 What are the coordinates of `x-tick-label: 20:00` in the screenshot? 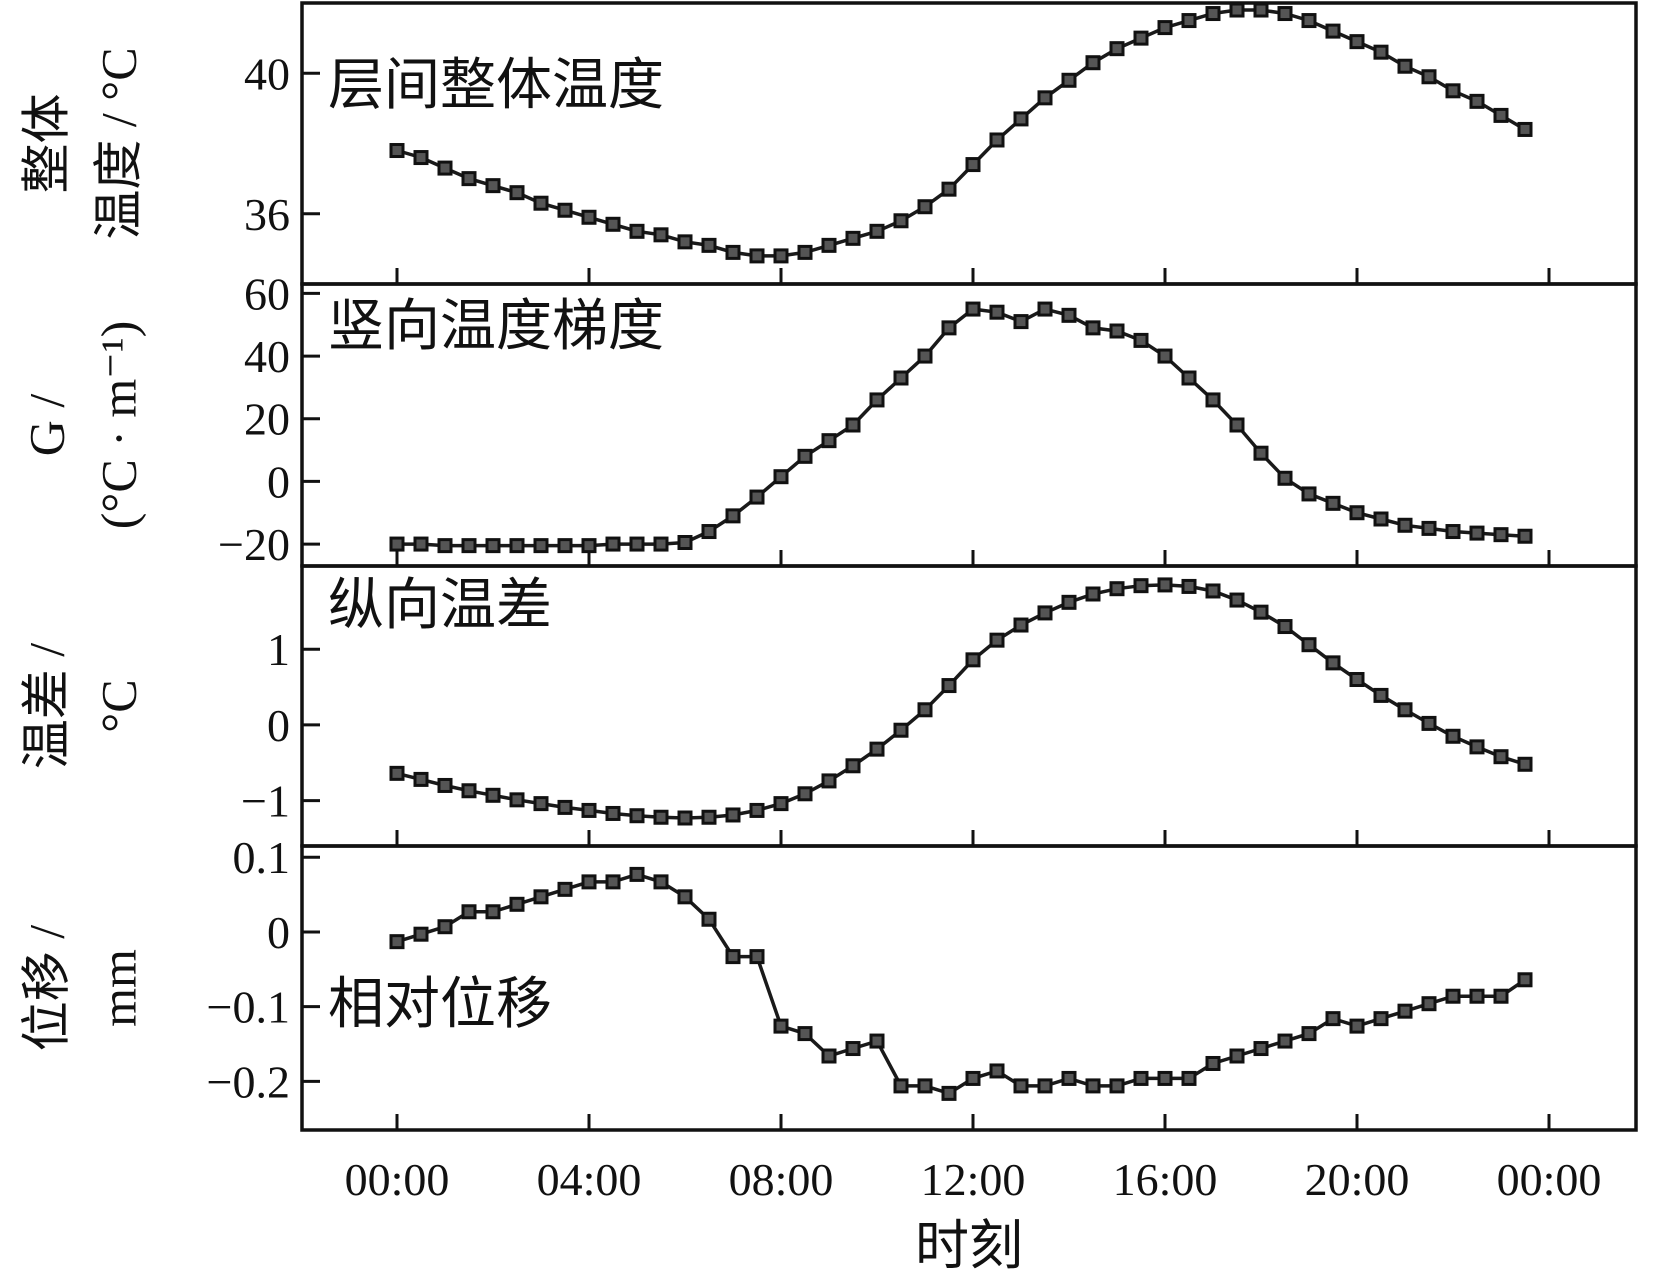 It's located at (1357, 1179).